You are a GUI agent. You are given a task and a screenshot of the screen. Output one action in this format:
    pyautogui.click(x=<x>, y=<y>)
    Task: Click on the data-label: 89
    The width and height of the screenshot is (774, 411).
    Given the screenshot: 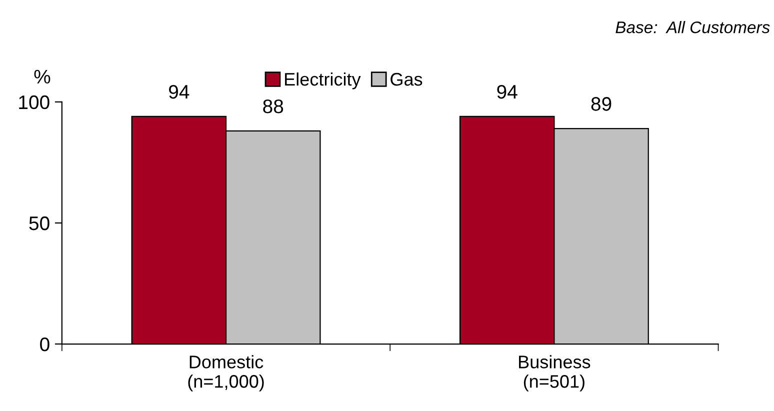 What is the action you would take?
    pyautogui.click(x=601, y=104)
    